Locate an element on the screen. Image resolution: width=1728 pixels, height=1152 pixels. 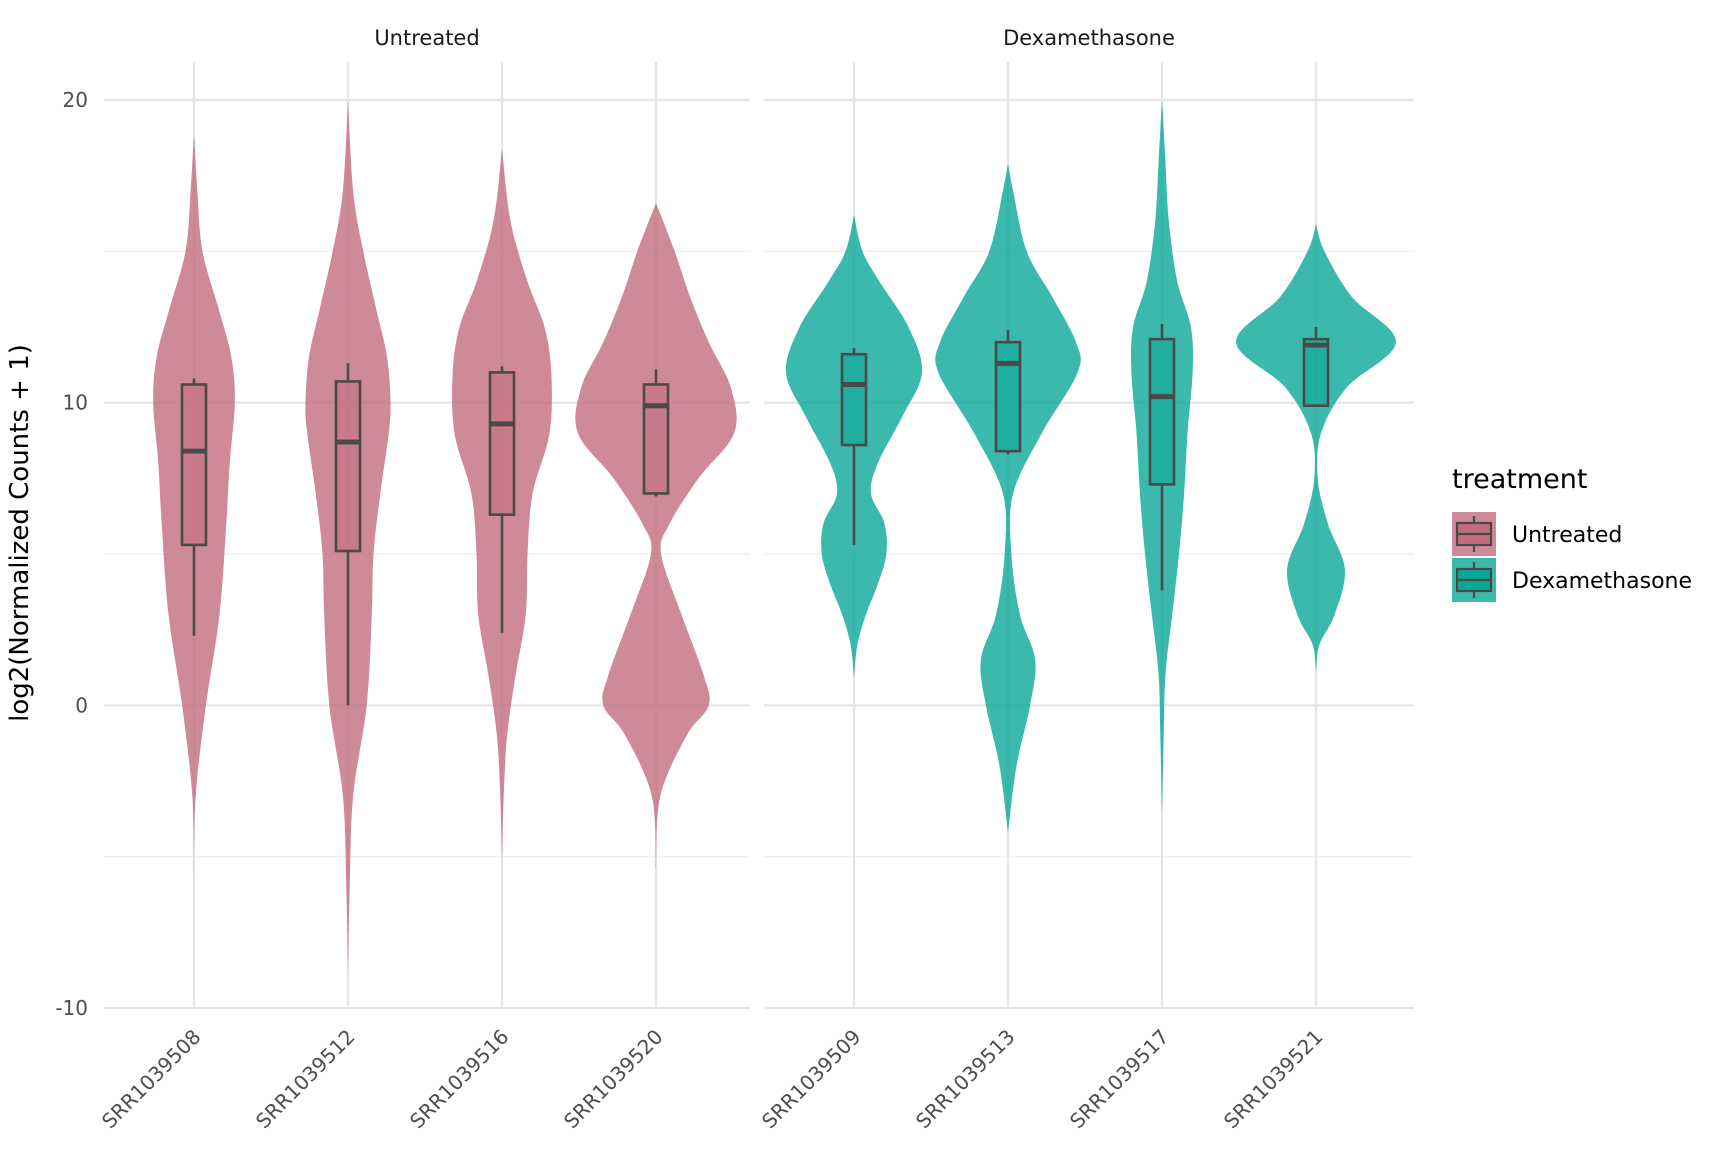
violin-sample: SRR1039513 is located at coordinates (996, 648).